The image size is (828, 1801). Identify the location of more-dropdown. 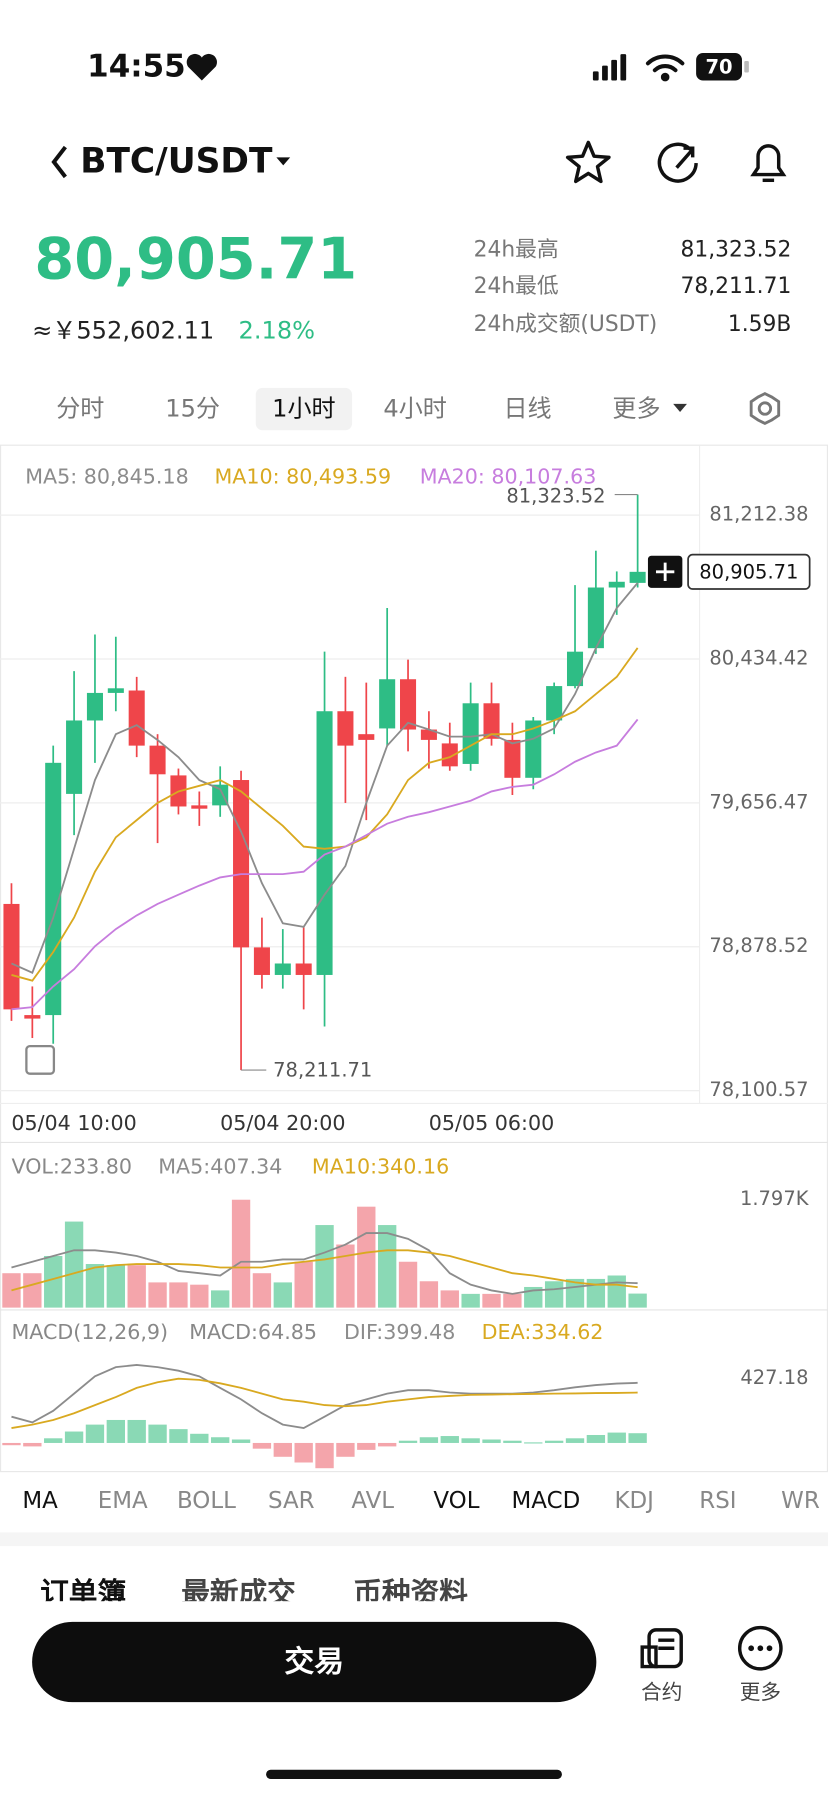
(680, 407).